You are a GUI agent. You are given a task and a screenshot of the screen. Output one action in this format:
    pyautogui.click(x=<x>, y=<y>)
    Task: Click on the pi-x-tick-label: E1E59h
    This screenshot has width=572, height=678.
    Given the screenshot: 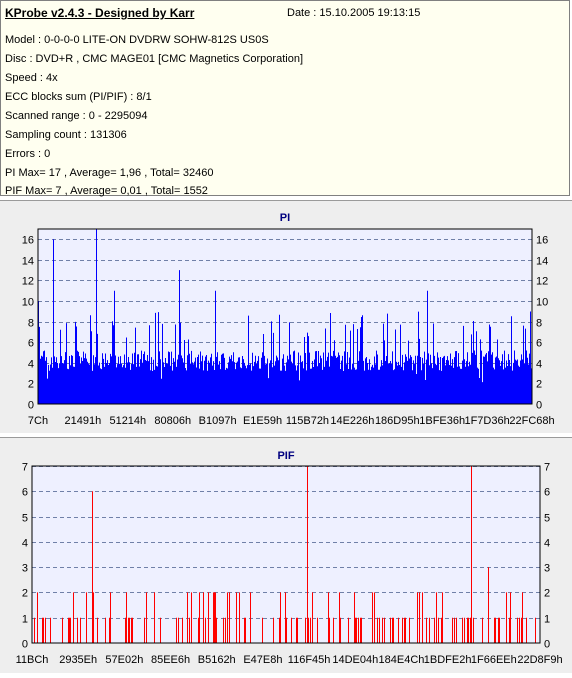 What is the action you would take?
    pyautogui.click(x=262, y=421)
    